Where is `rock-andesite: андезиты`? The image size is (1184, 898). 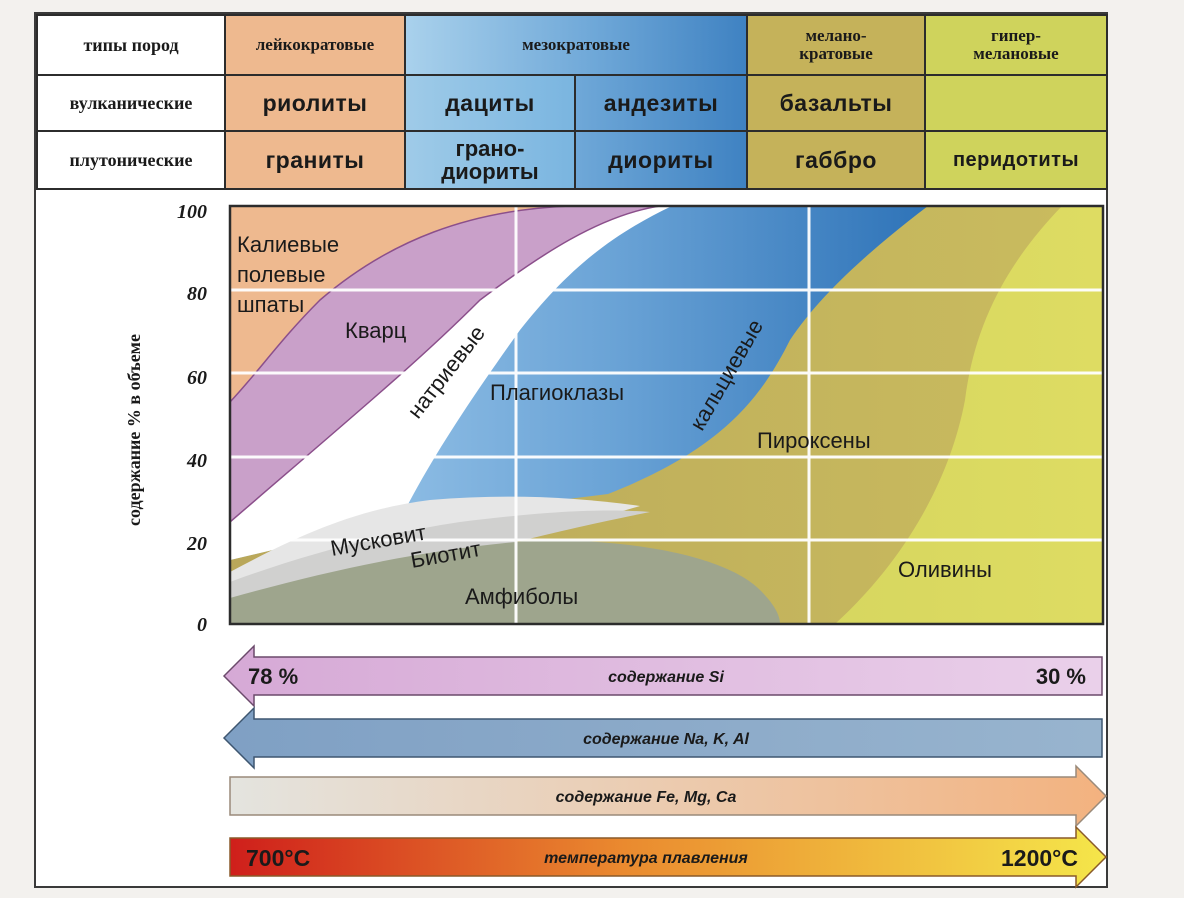
rock-andesite: андезиты is located at coordinates (661, 103).